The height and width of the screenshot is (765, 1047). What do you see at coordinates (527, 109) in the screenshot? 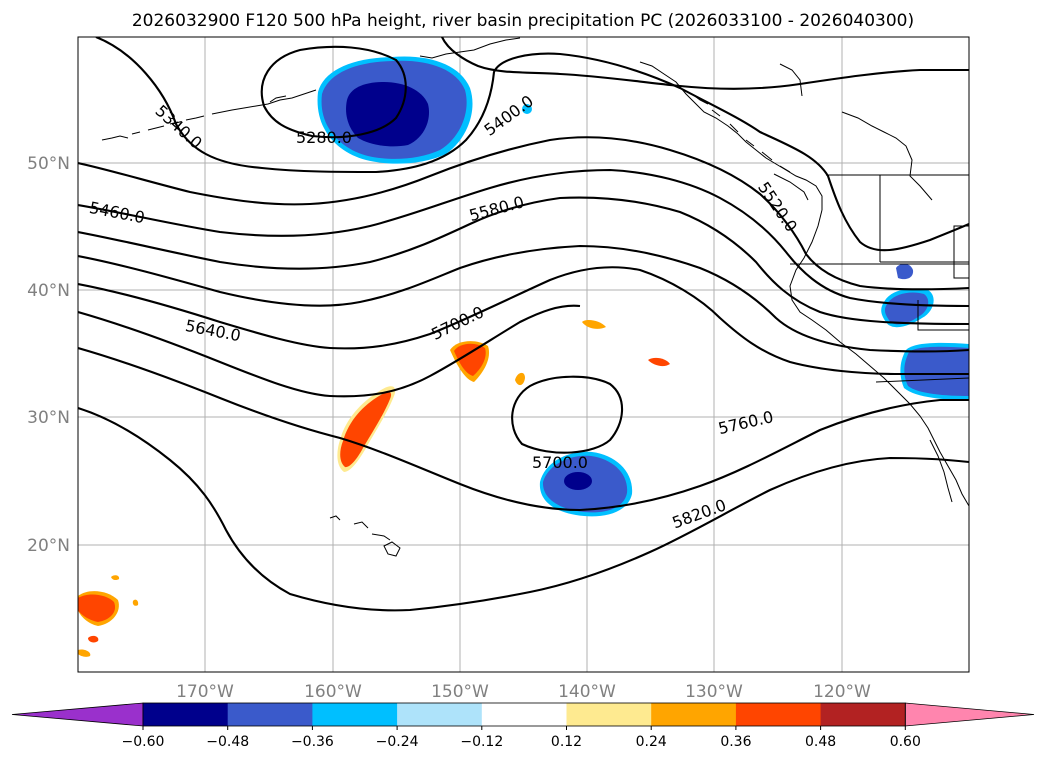
I see `neg-anomaly-small` at bounding box center [527, 109].